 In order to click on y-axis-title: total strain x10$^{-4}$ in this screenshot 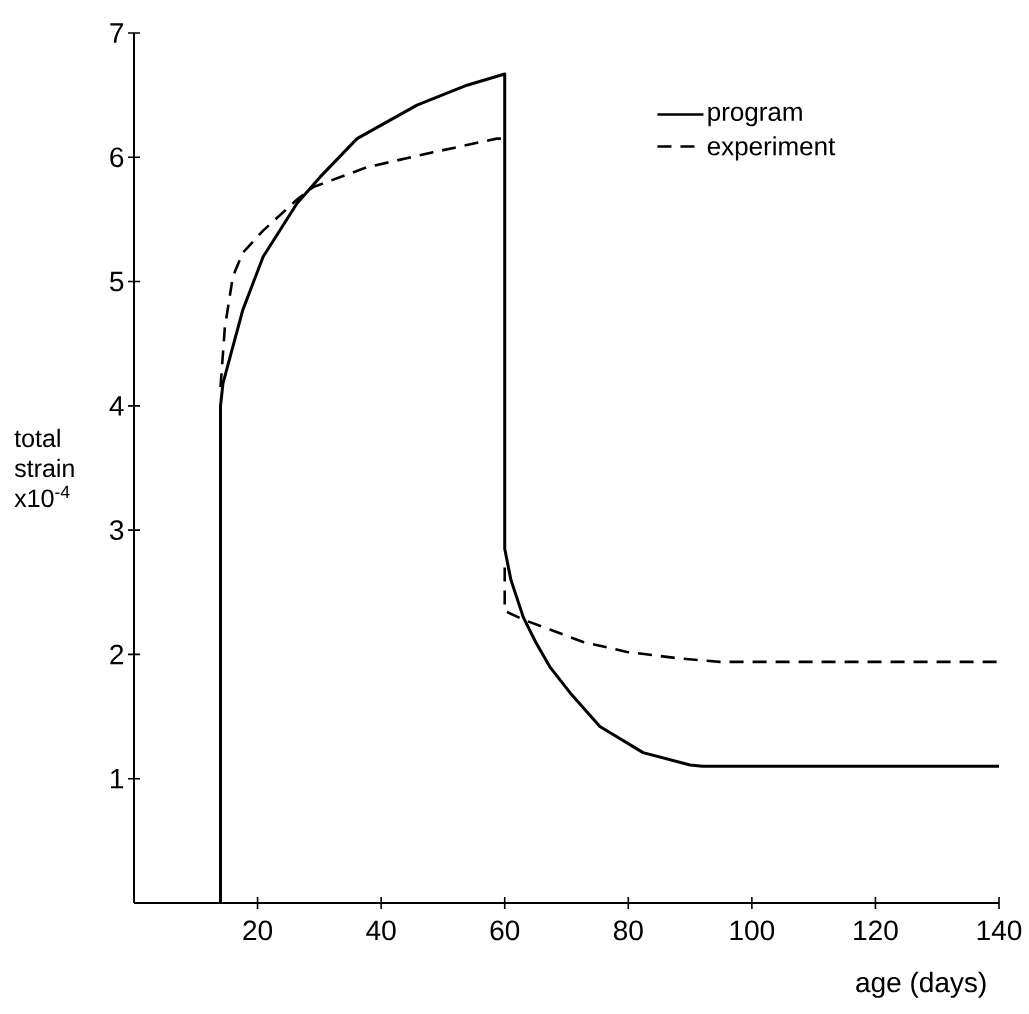, I will do `click(44, 468)`.